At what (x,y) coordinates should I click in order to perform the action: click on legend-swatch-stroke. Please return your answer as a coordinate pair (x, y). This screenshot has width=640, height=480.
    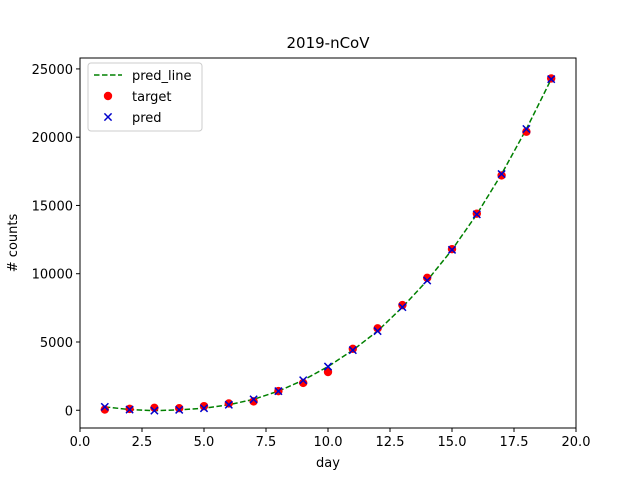
    Looking at the image, I should click on (108, 117).